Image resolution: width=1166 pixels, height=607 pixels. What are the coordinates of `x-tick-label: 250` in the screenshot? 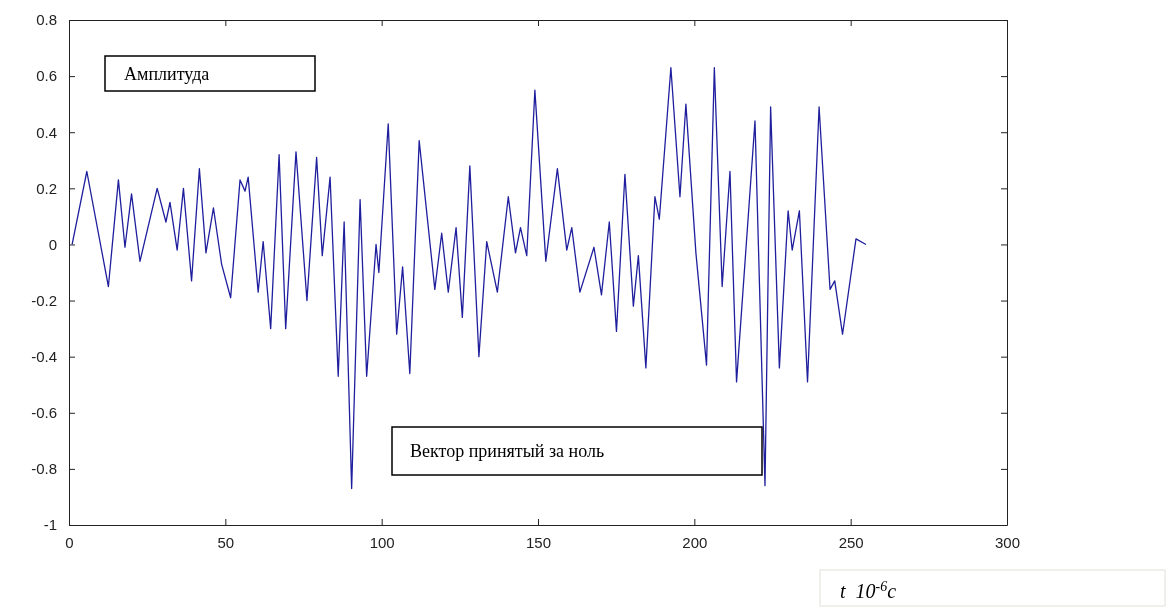 It's located at (851, 542).